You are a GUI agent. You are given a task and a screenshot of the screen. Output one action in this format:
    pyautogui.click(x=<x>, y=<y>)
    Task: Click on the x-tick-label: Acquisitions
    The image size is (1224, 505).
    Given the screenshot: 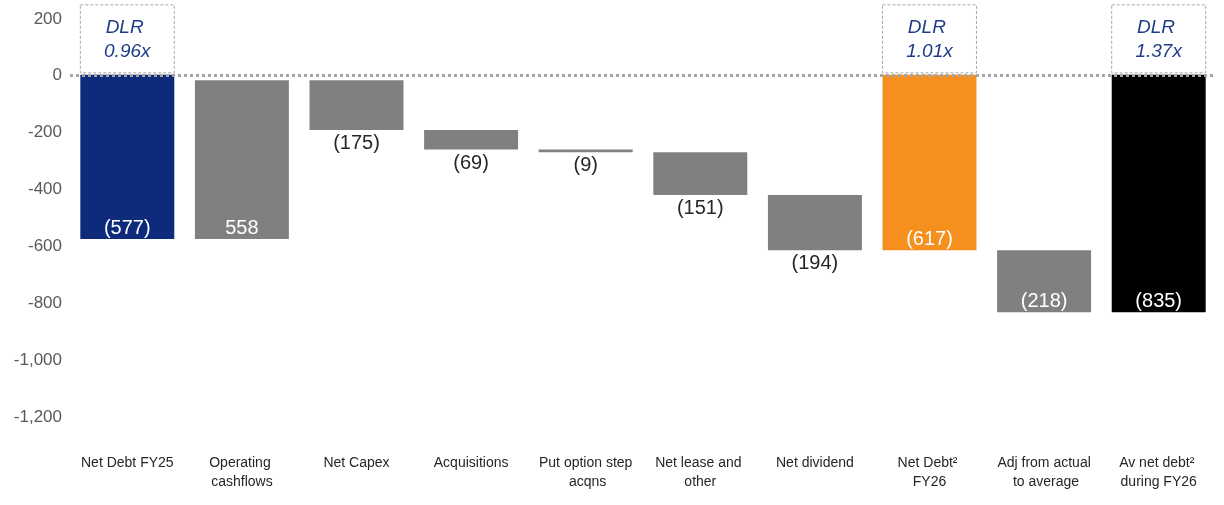 What is the action you would take?
    pyautogui.click(x=471, y=461)
    